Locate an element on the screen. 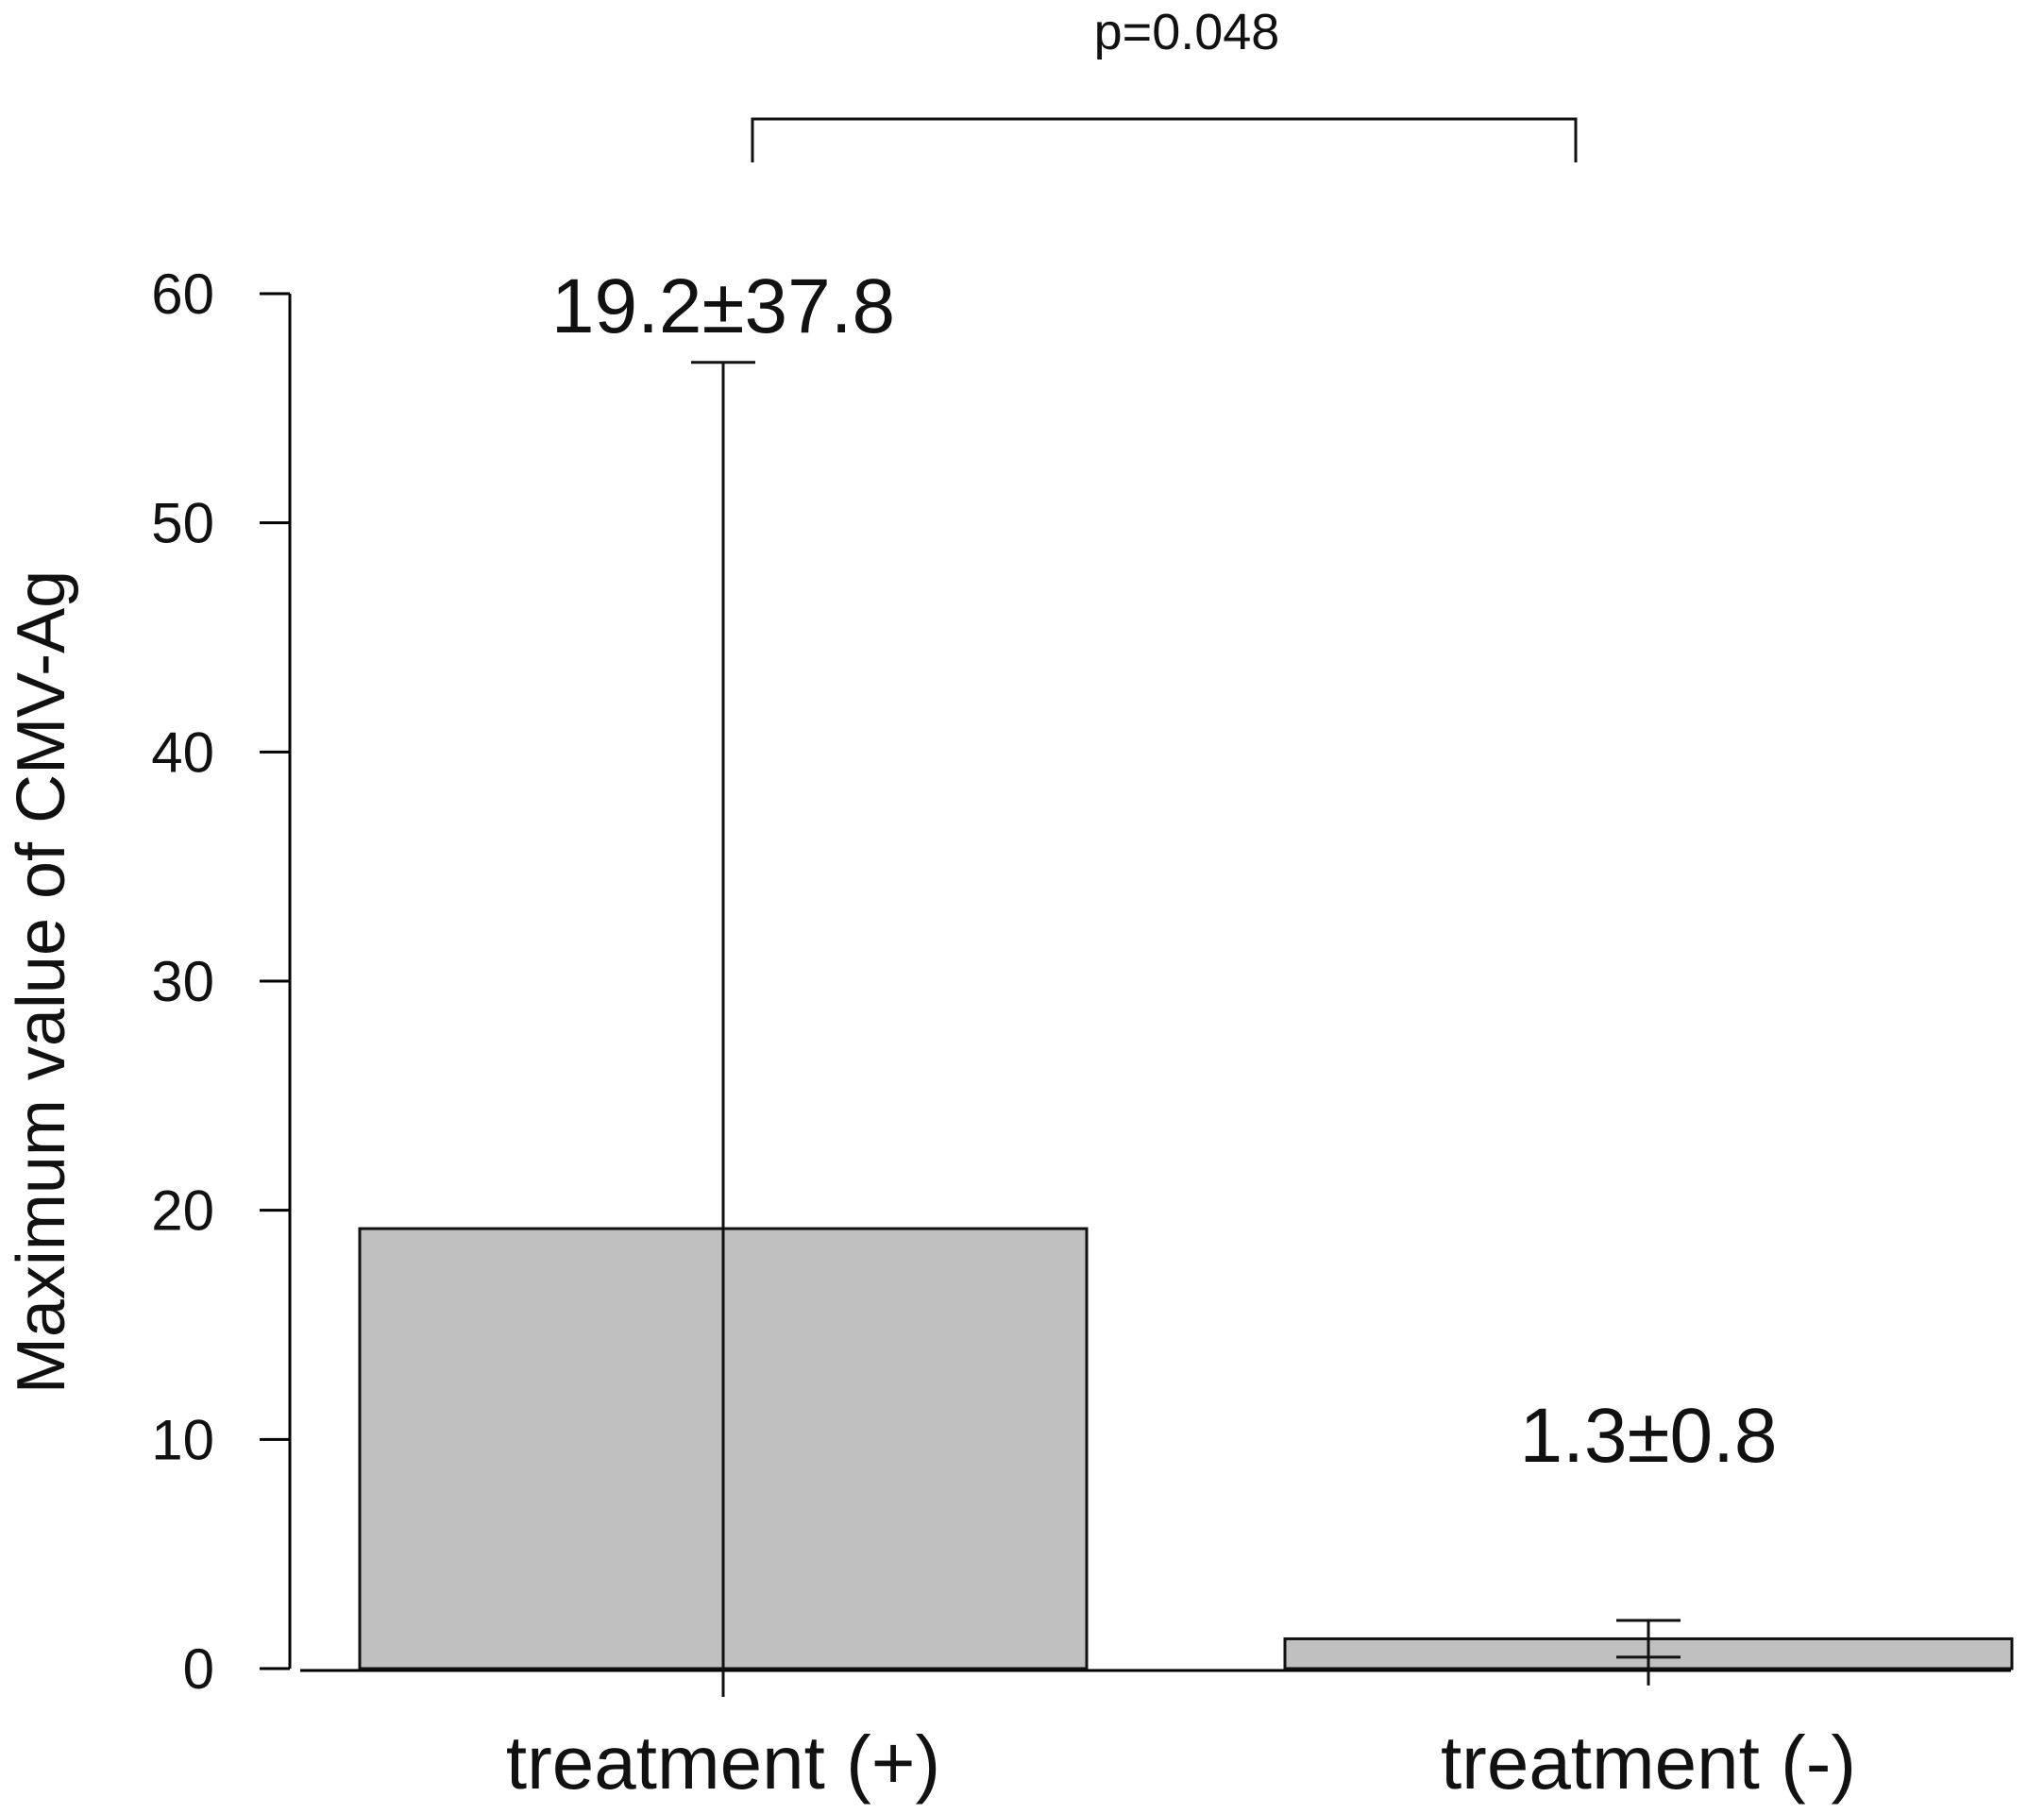 Image resolution: width=2044 pixels, height=1814 pixels. significance-label: p=0.048 is located at coordinates (1187, 32).